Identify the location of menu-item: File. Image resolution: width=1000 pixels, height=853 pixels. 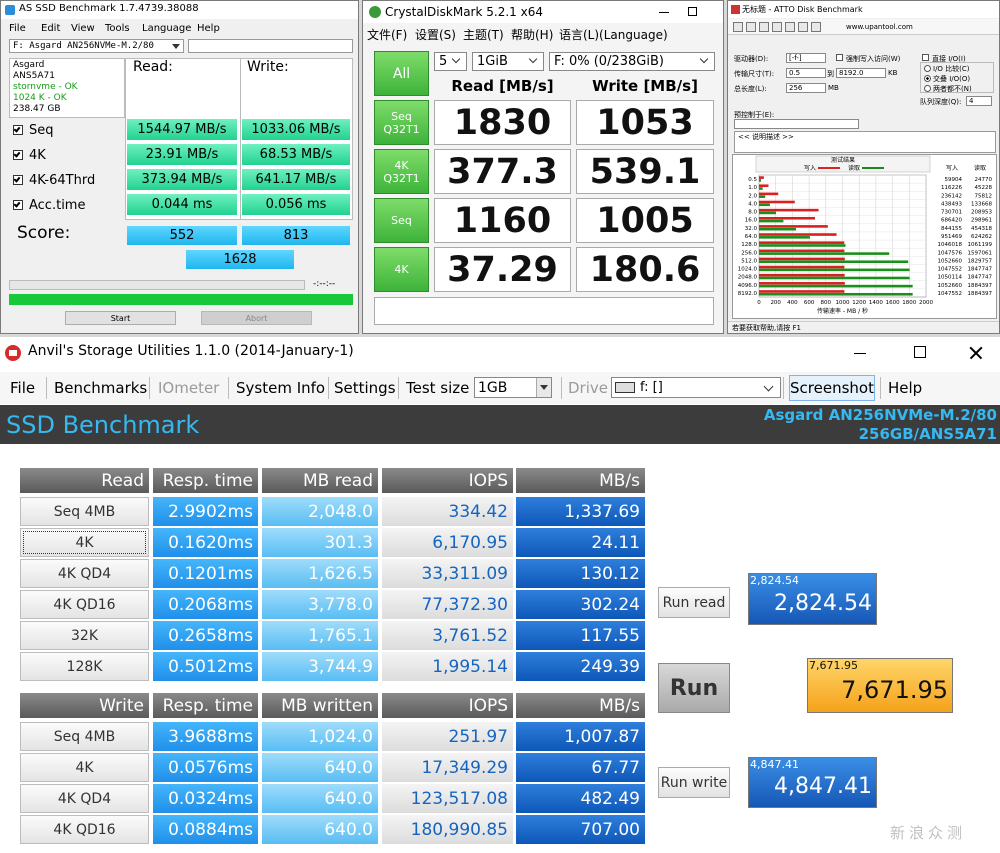
(17, 28).